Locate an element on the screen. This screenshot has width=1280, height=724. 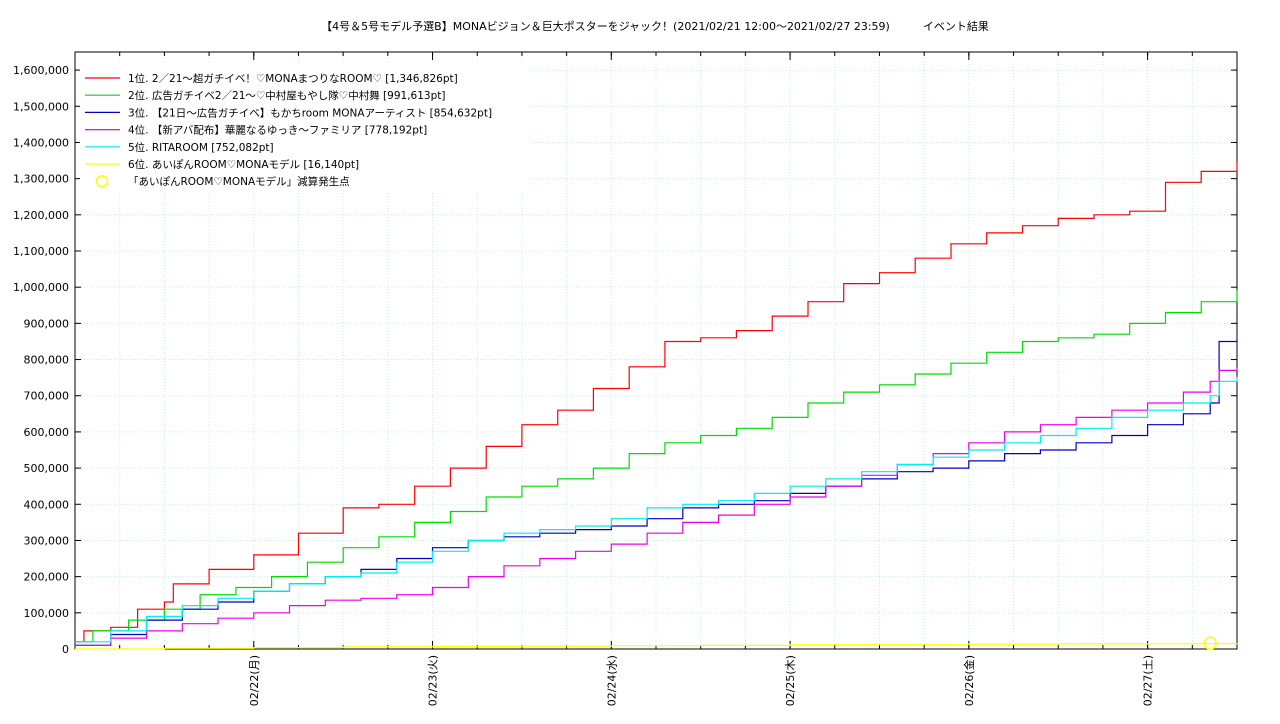
annotations is located at coordinates (1210, 643).